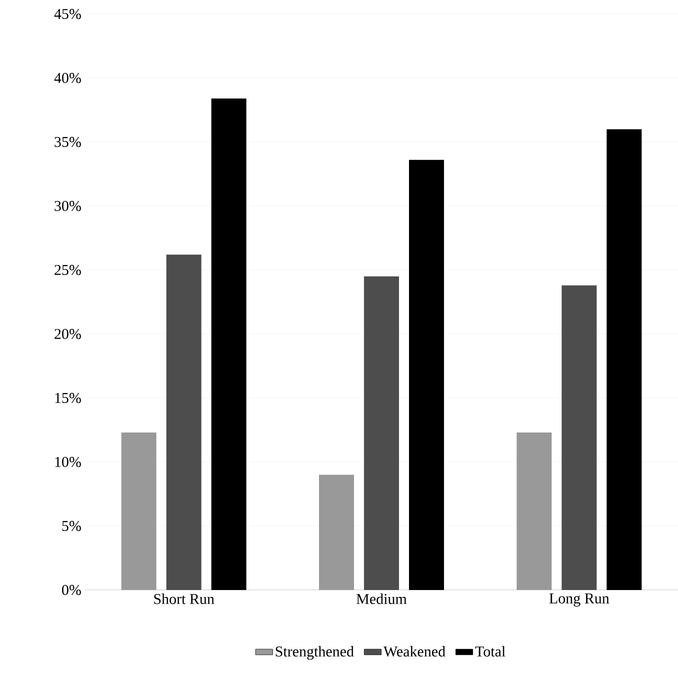 This screenshot has height=674, width=678. Describe the element at coordinates (490, 651) in the screenshot. I see `legend-label: Total` at that location.